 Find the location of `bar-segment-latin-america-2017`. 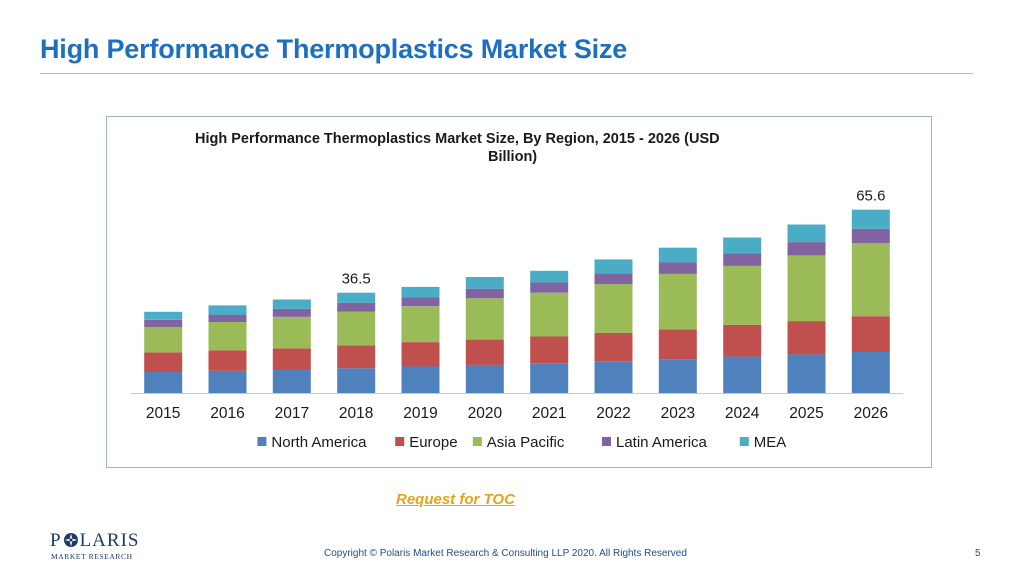

bar-segment-latin-america-2017 is located at coordinates (291, 312).